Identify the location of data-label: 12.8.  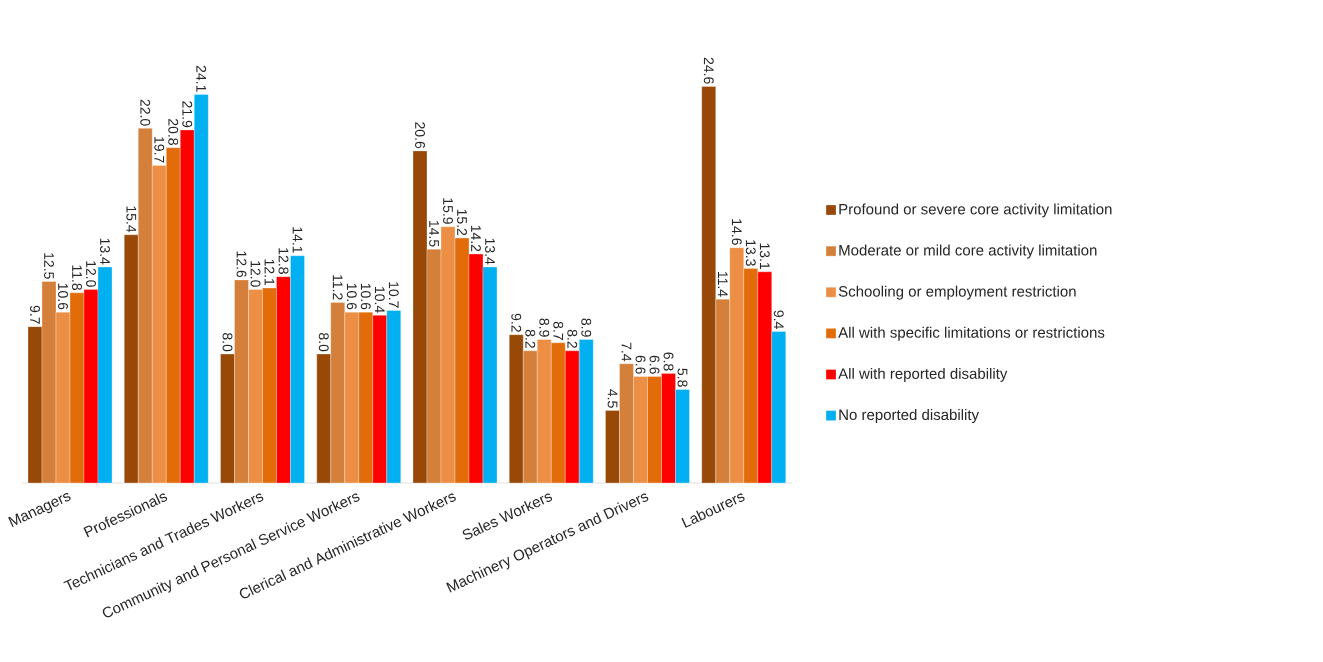
(283, 261).